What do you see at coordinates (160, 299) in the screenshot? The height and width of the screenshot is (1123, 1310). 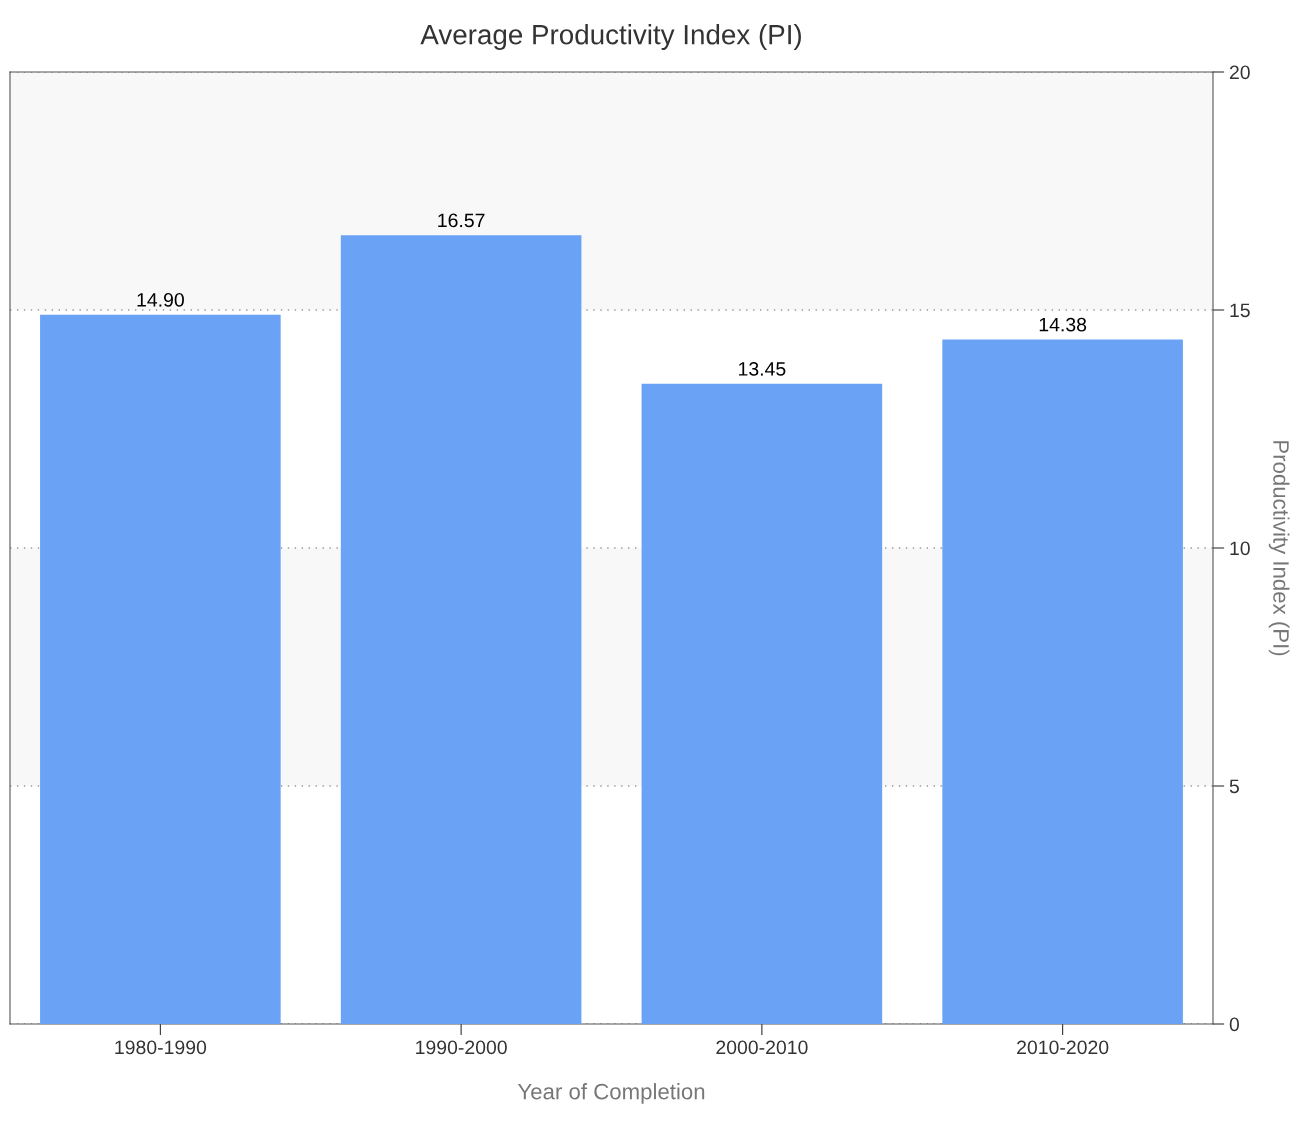 I see `data-label: 14.90` at bounding box center [160, 299].